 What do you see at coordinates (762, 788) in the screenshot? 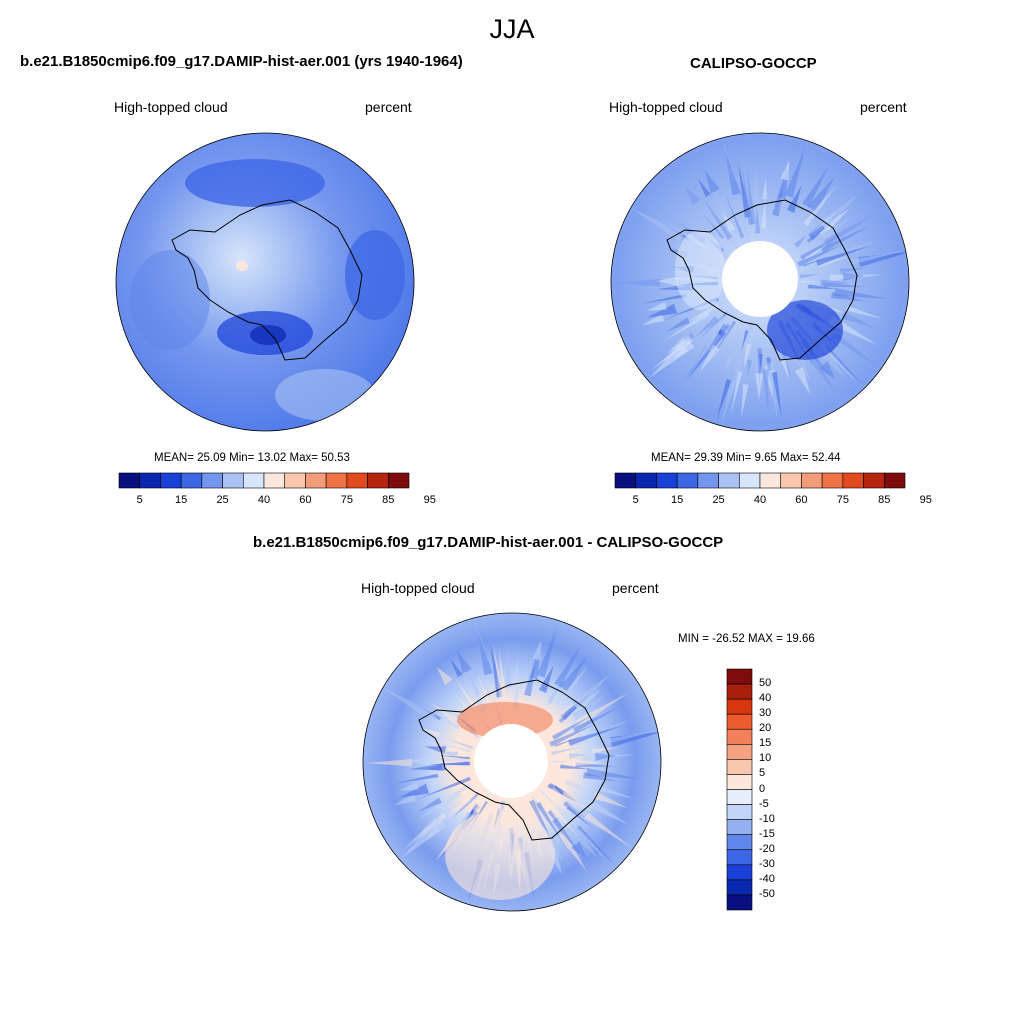
I see `diff-colorbar-tick-label: 0` at bounding box center [762, 788].